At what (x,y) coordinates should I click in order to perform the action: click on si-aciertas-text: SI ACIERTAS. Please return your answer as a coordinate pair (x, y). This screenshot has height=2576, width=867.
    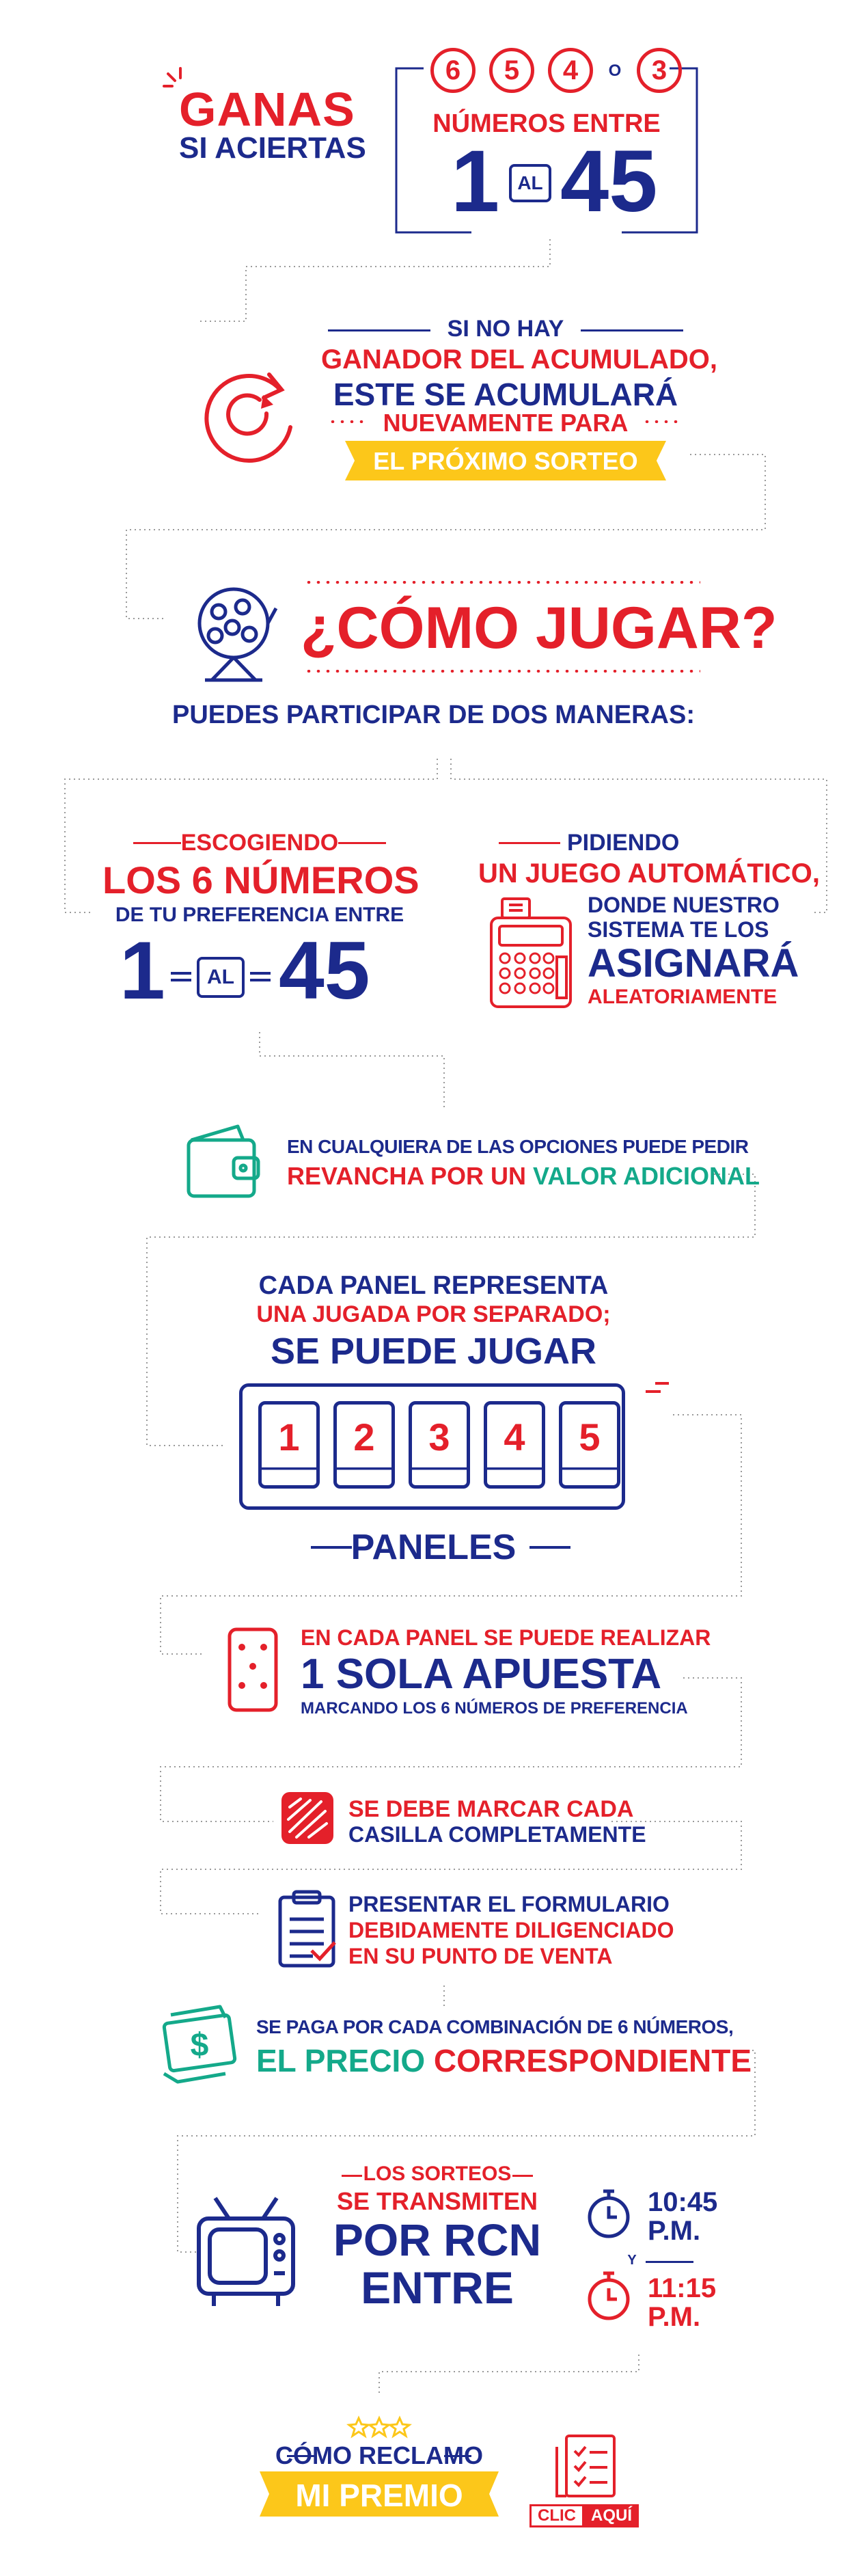
    Looking at the image, I should click on (272, 148).